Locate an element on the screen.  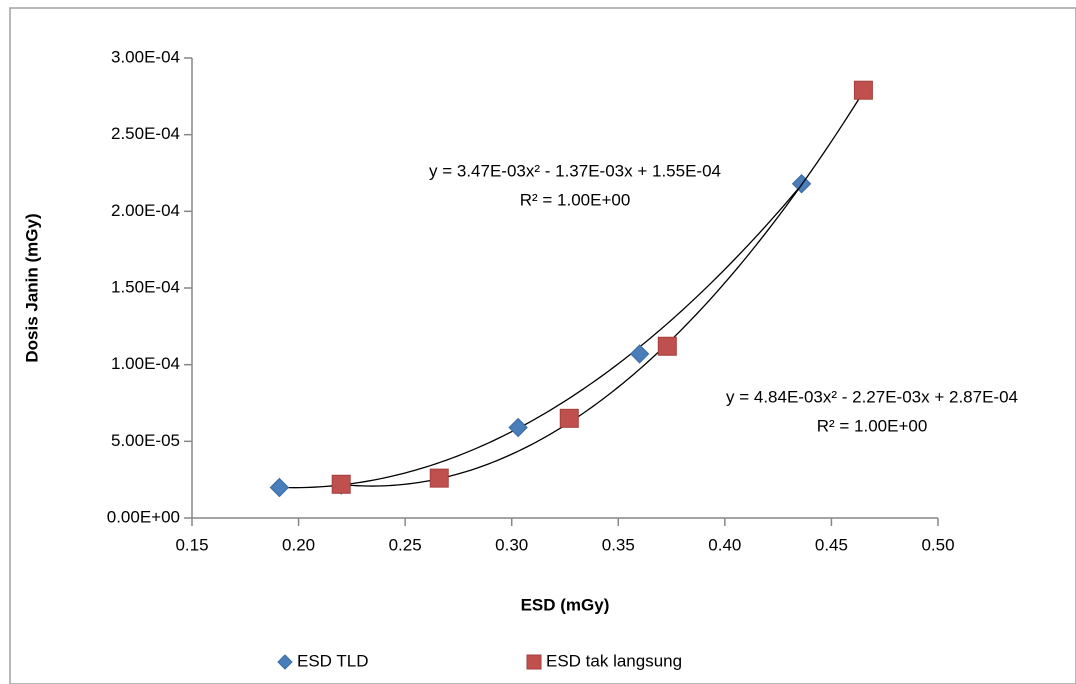
y-tick-label: 2.00E-04 is located at coordinates (145, 210).